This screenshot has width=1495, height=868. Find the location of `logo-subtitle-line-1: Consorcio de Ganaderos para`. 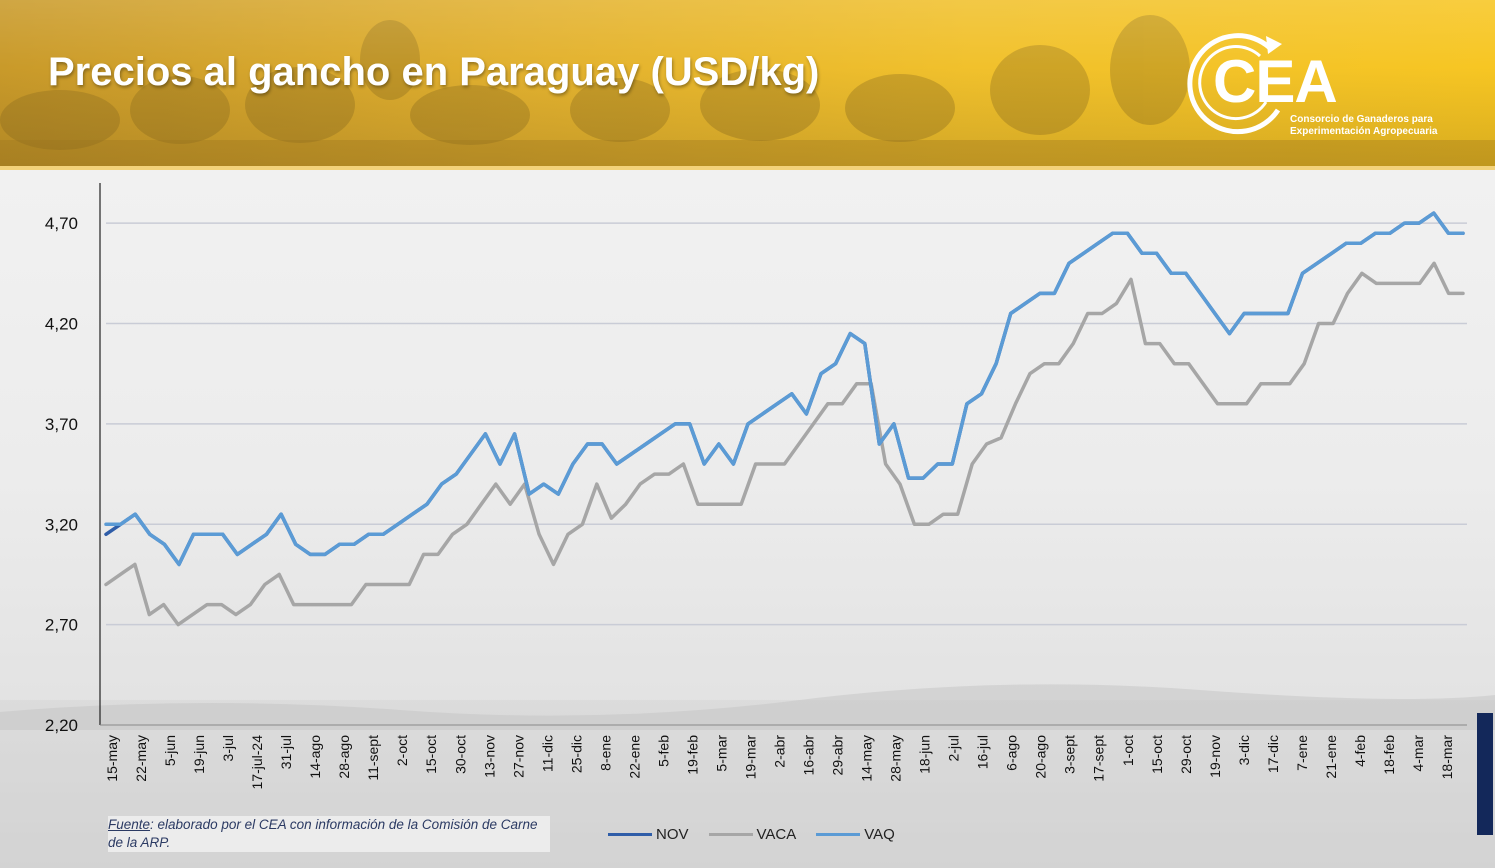

logo-subtitle-line-1: Consorcio de Ganaderos para is located at coordinates (1361, 119).